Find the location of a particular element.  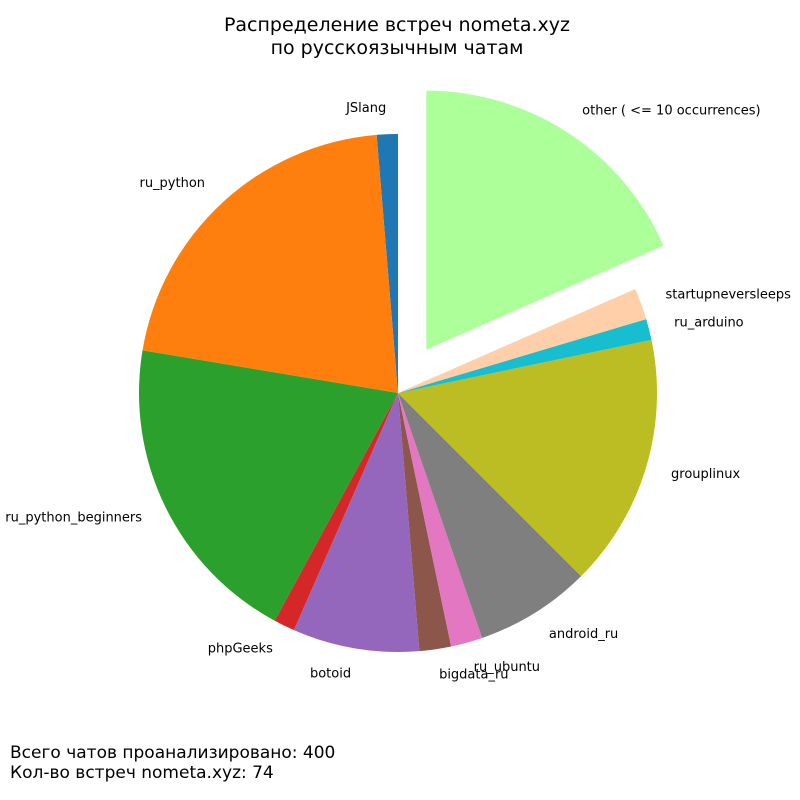

chart-title-line: по русскоязычным чатам is located at coordinates (397, 48).